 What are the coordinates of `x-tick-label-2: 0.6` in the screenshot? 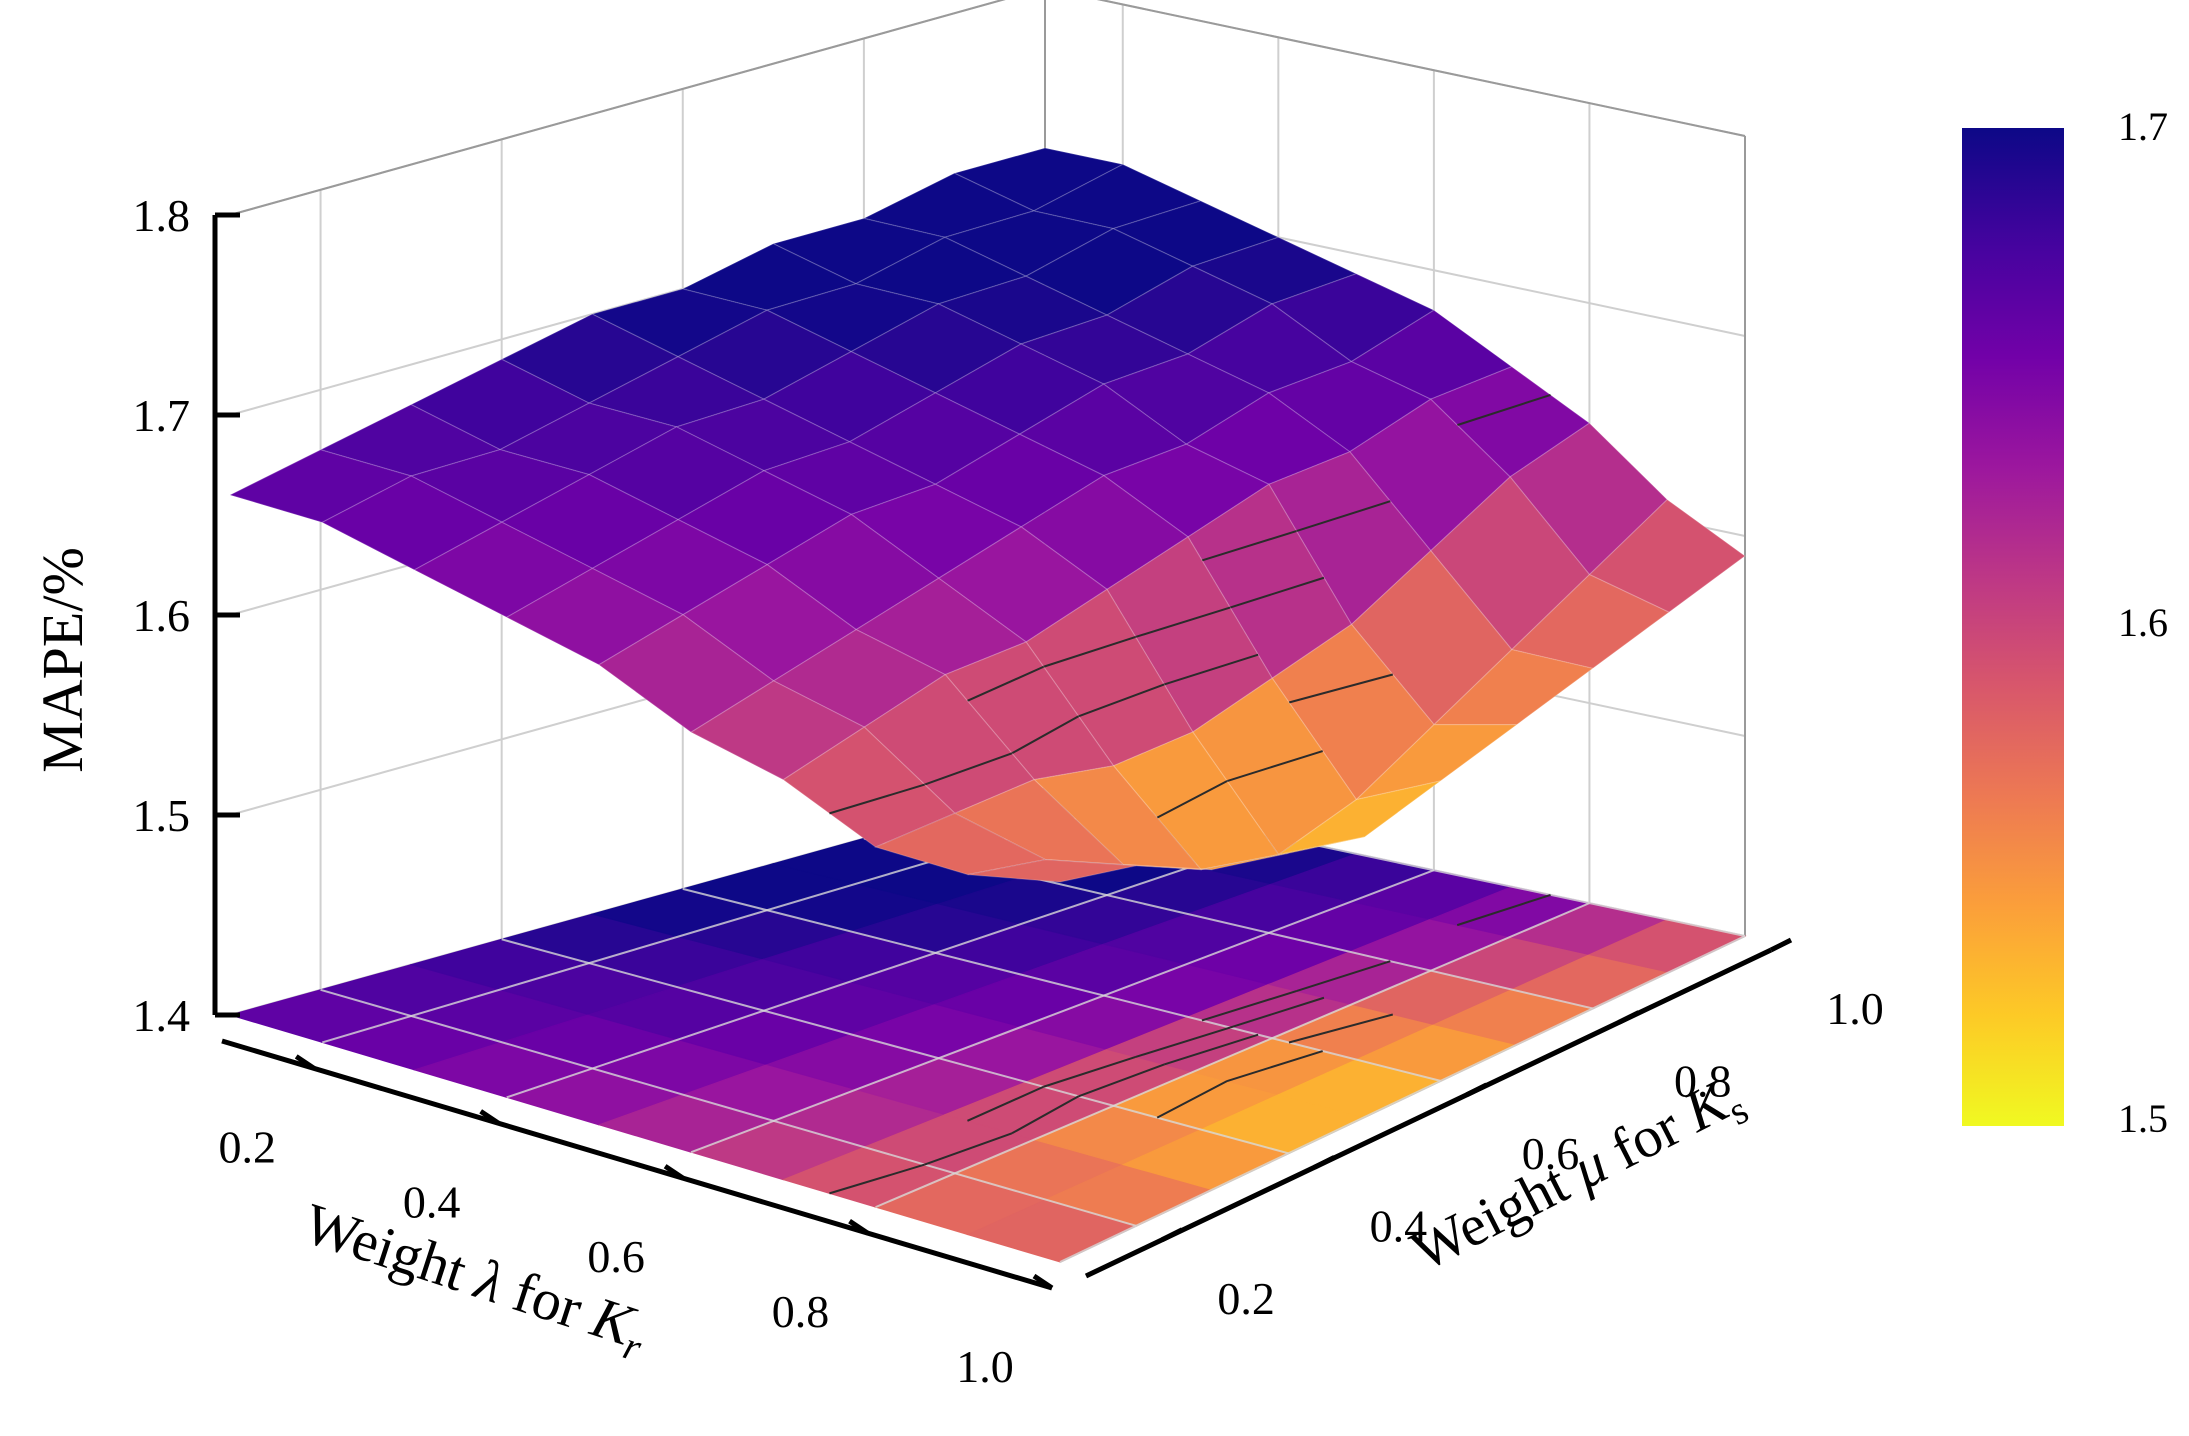 It's located at (616, 1256).